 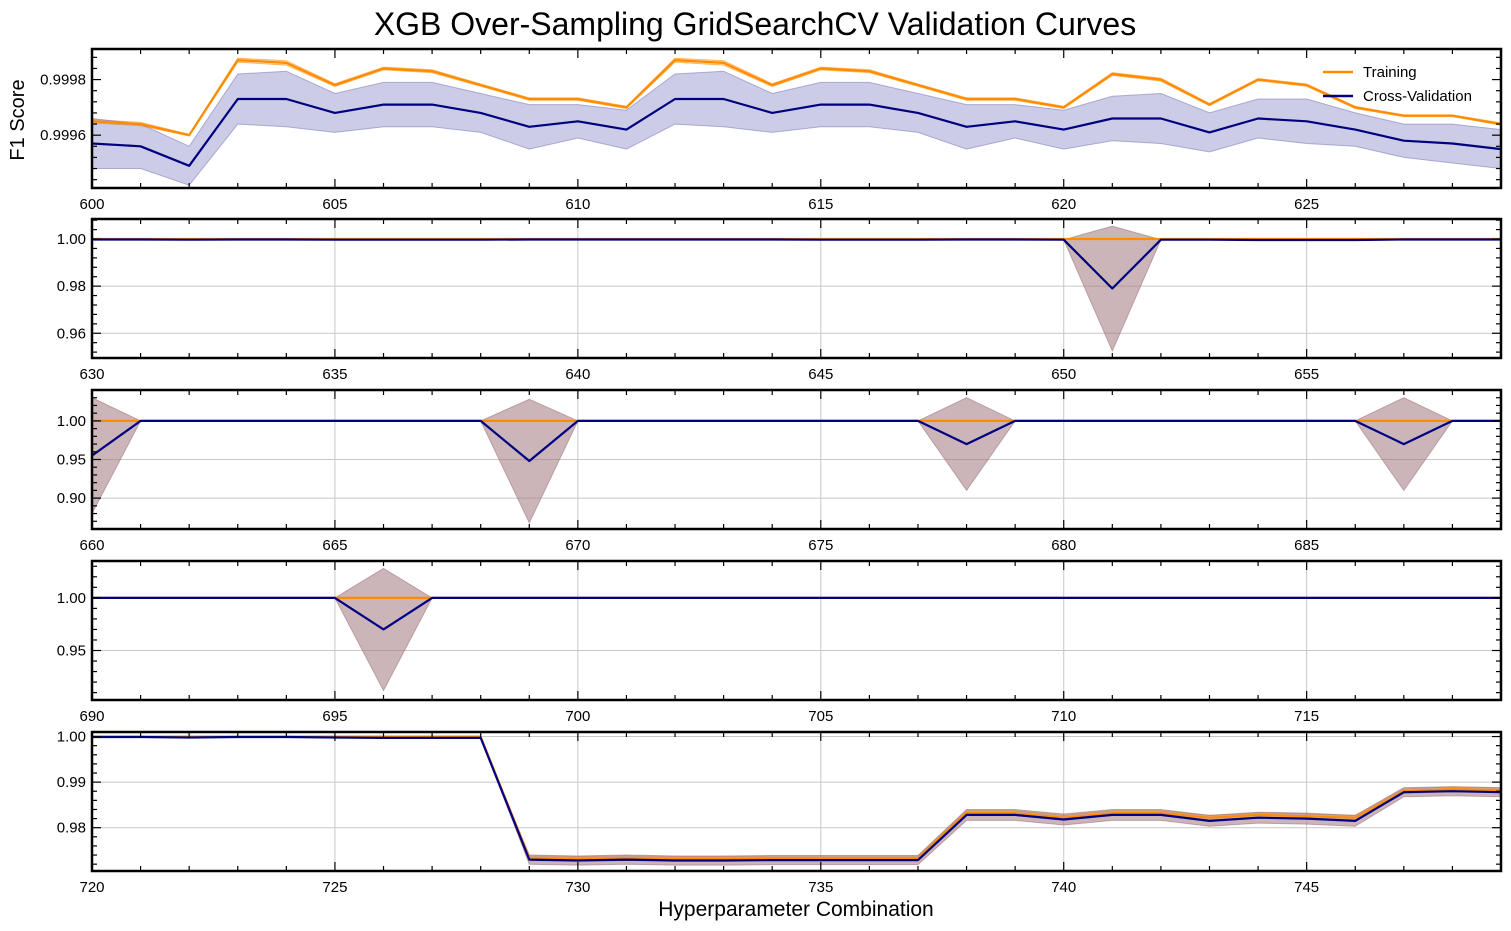 I want to click on legend: Training Cross-Validation, so click(x=1397, y=84).